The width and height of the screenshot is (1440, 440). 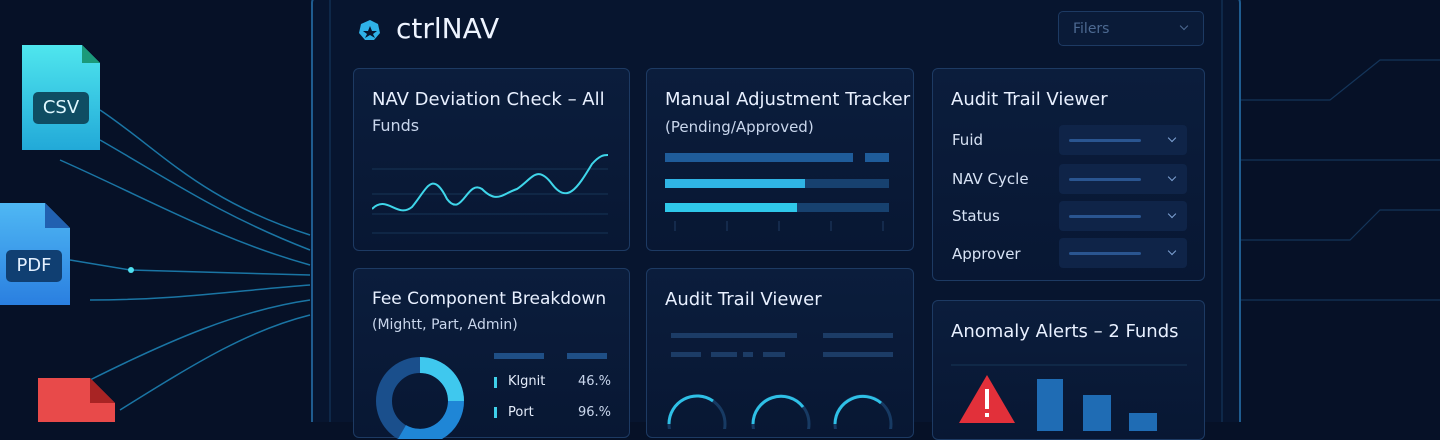 I want to click on card: Audit Trail Viewer, so click(x=780, y=353).